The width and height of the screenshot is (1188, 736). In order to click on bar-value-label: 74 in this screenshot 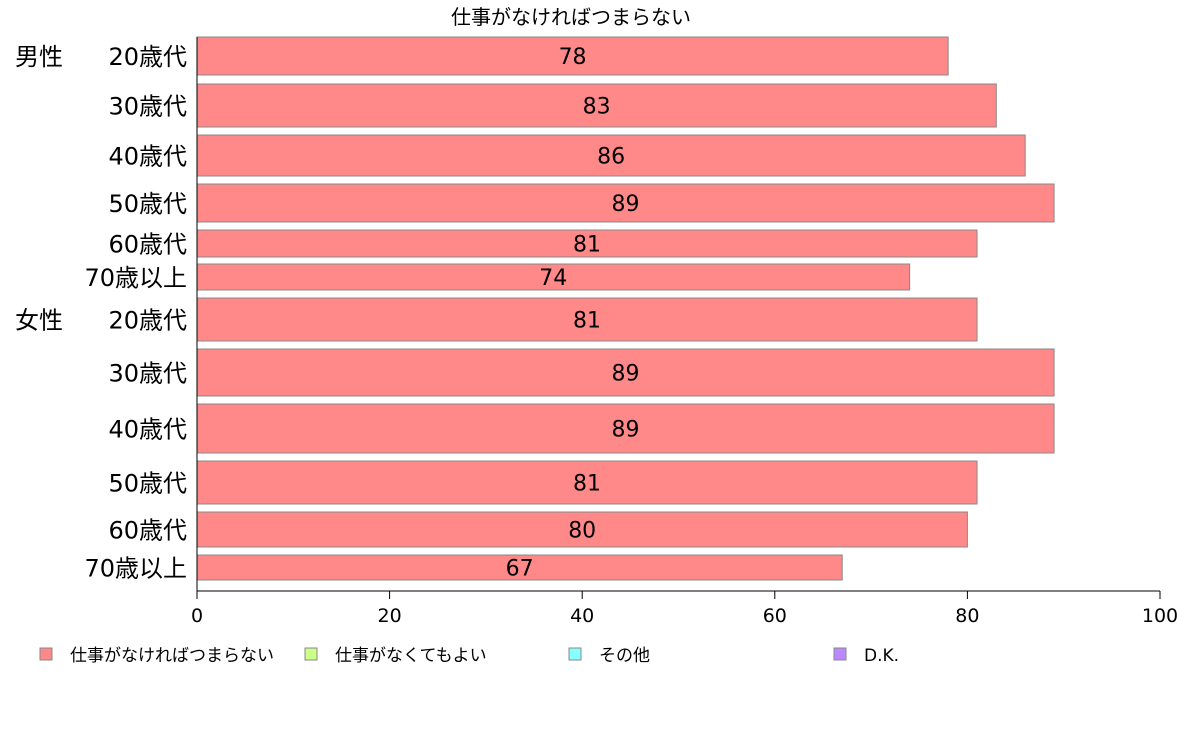, I will do `click(553, 278)`.